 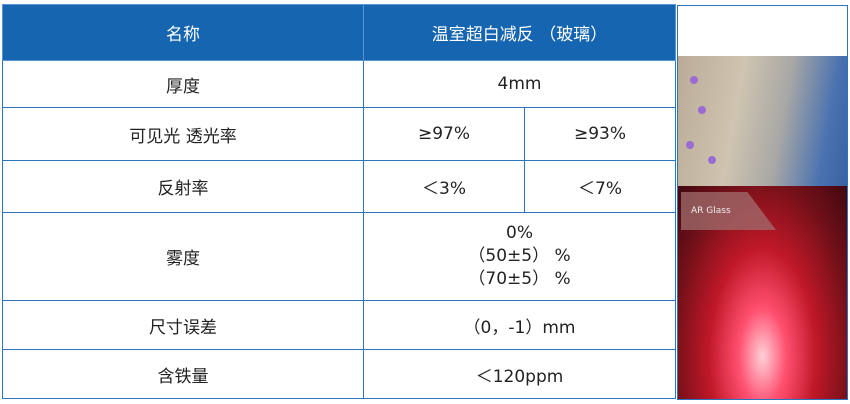 I want to click on row-value: ＜7%, so click(x=600, y=186).